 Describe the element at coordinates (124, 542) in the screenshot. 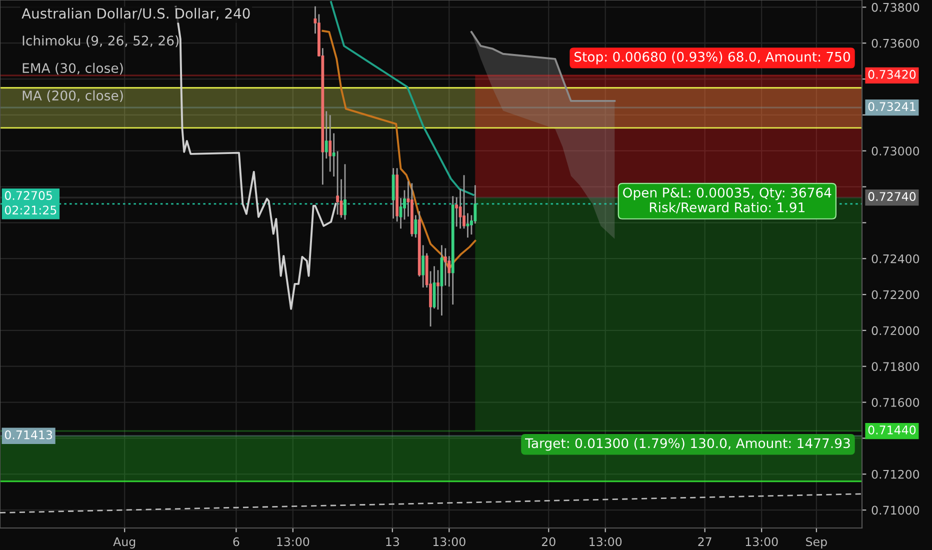

I see `x-tick-label: Aug` at that location.